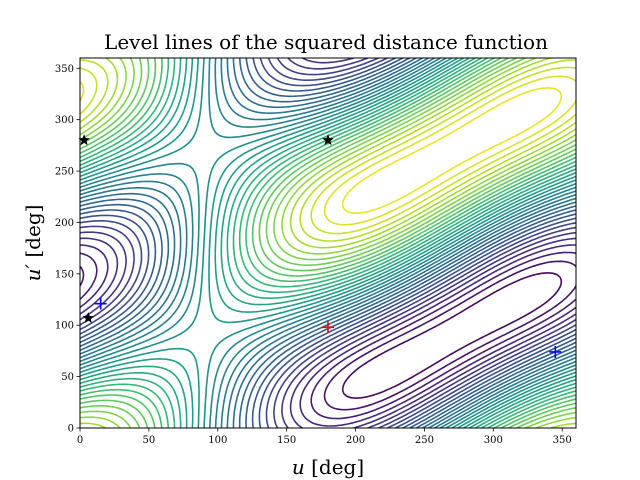 Image resolution: width=640 pixels, height=480 pixels. I want to click on x-tick-label: 250, so click(424, 440).